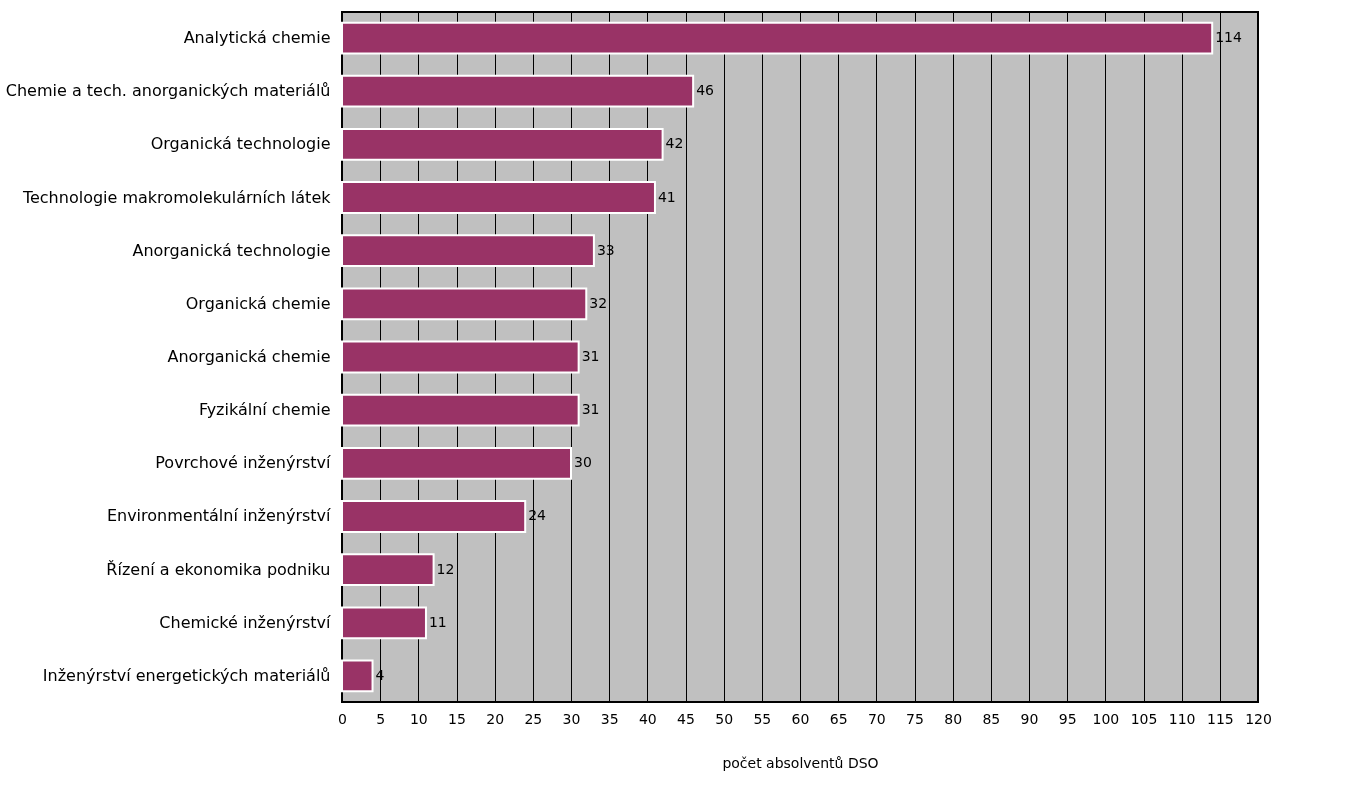 The width and height of the screenshot is (1347, 801). I want to click on x-tick-label: 60, so click(800, 718).